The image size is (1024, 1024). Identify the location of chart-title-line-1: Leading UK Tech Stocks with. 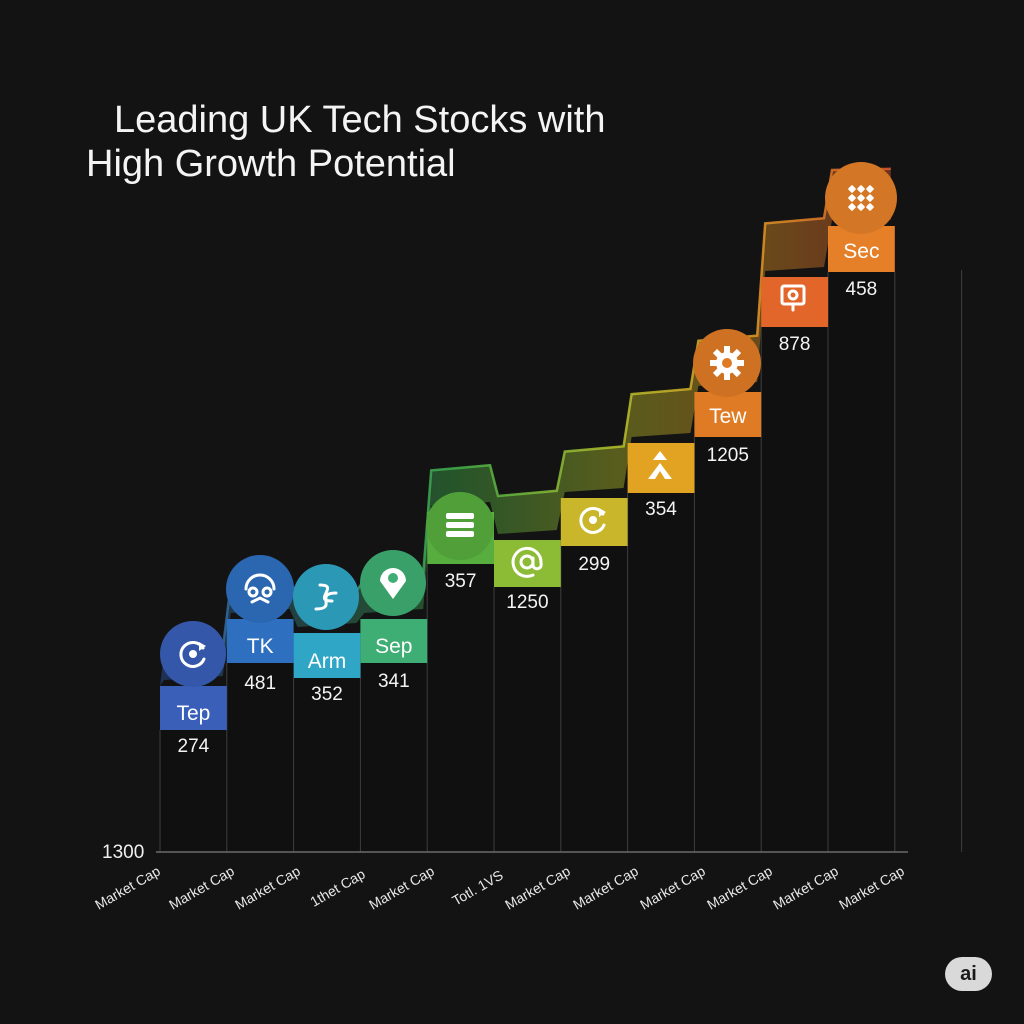
(360, 120).